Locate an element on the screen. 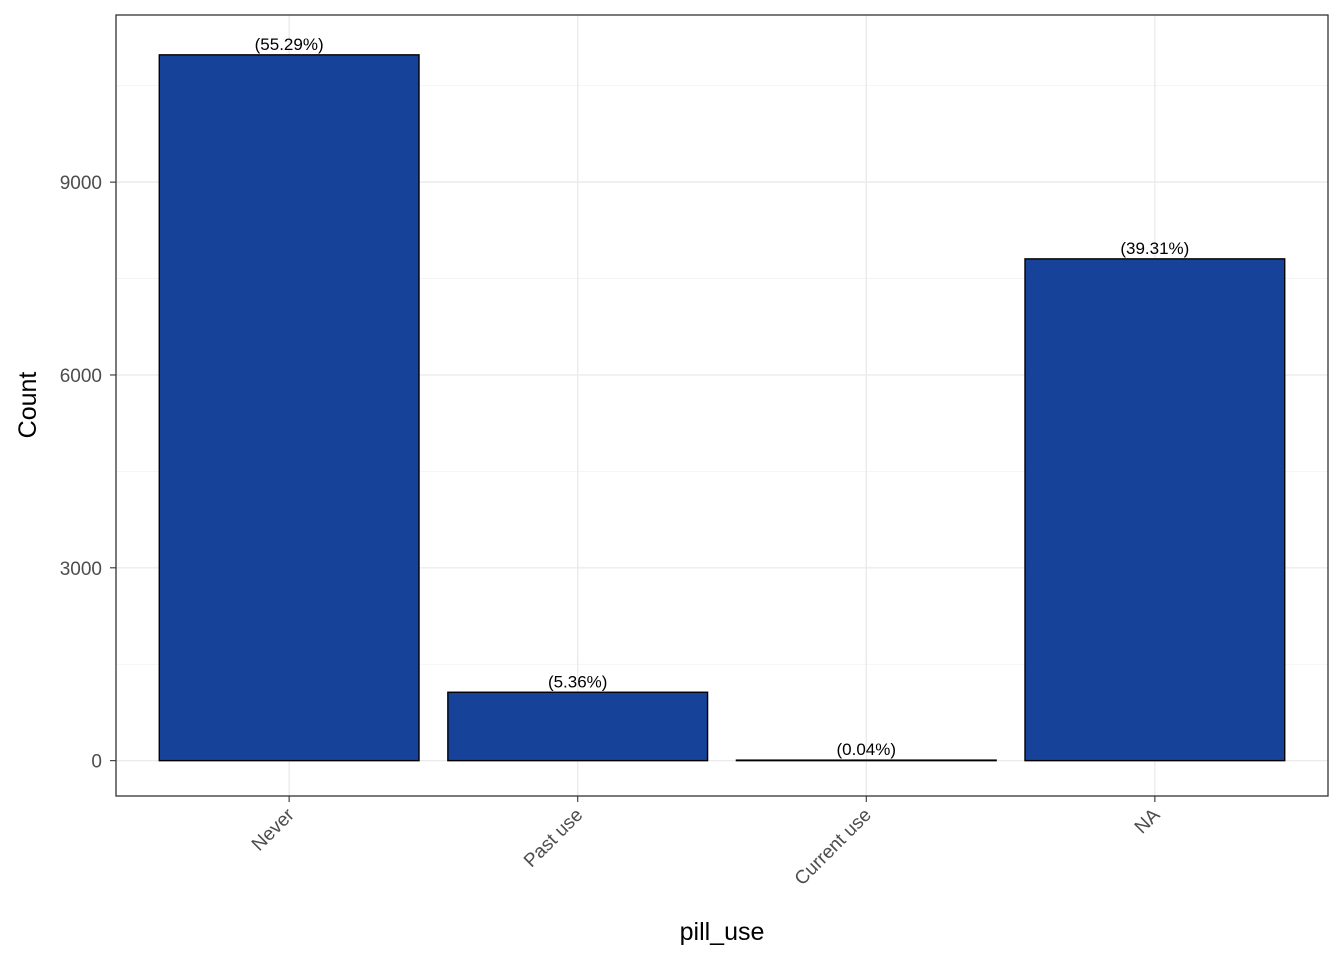 The image size is (1344, 960). data-label: (39.31%) is located at coordinates (1154, 248).